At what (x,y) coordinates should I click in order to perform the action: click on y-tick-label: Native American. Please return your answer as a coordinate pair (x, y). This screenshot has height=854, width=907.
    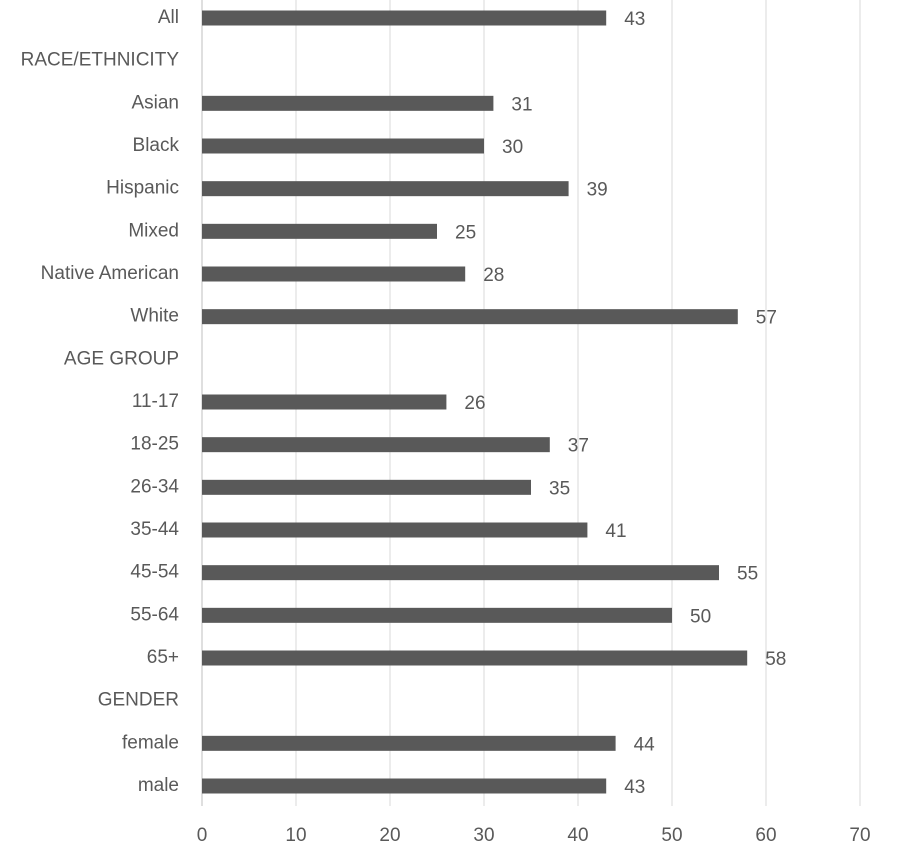
    Looking at the image, I should click on (110, 273).